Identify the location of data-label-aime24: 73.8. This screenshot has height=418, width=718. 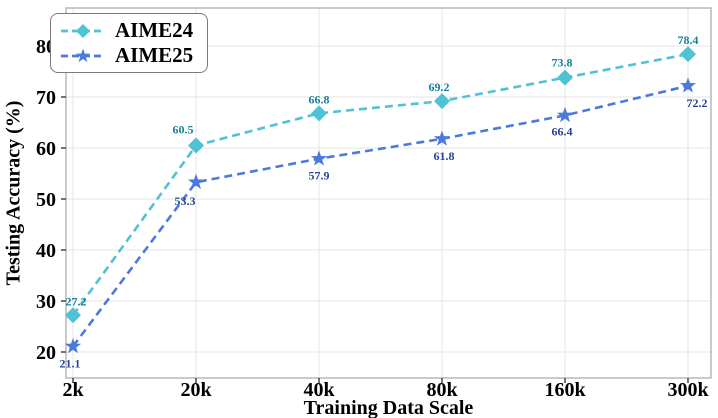
(562, 63).